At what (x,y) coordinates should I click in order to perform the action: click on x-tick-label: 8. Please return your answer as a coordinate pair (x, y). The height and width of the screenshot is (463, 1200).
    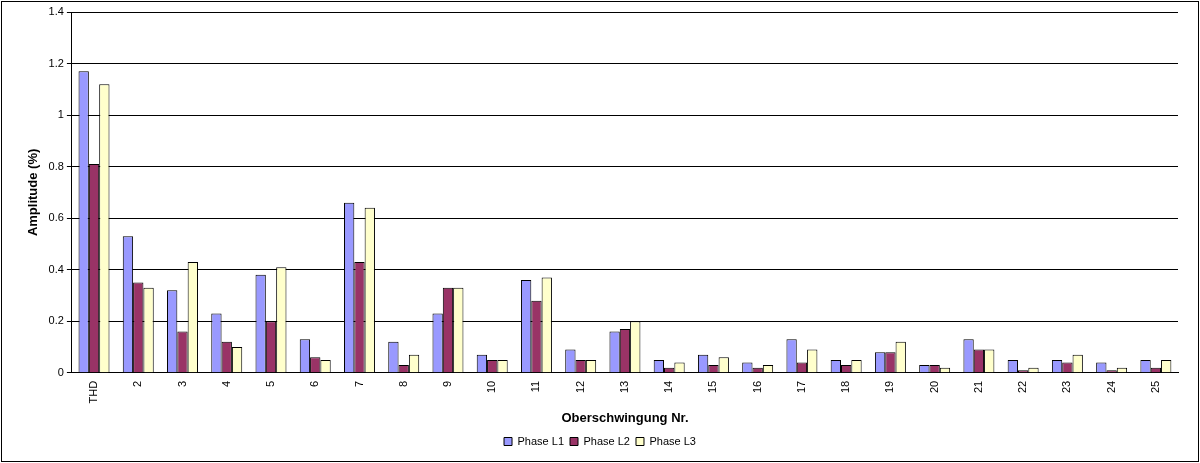
    Looking at the image, I should click on (402, 383).